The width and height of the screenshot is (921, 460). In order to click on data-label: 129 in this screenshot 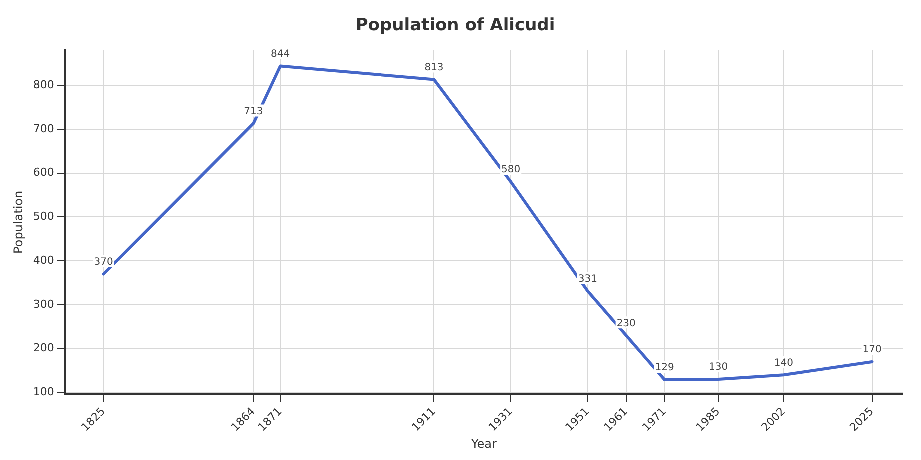, I will do `click(664, 368)`.